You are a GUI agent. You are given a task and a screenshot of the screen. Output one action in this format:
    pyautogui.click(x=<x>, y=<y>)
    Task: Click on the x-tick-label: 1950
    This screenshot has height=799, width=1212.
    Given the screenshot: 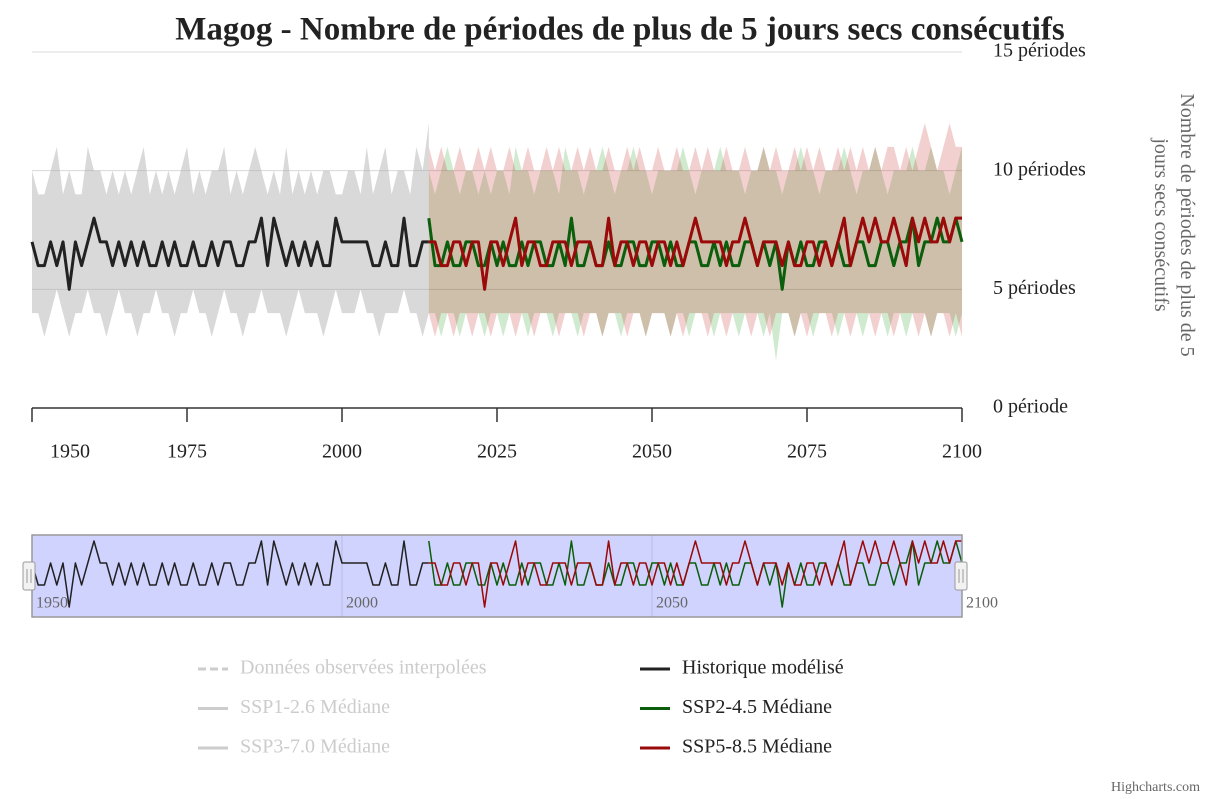 What is the action you would take?
    pyautogui.click(x=70, y=452)
    